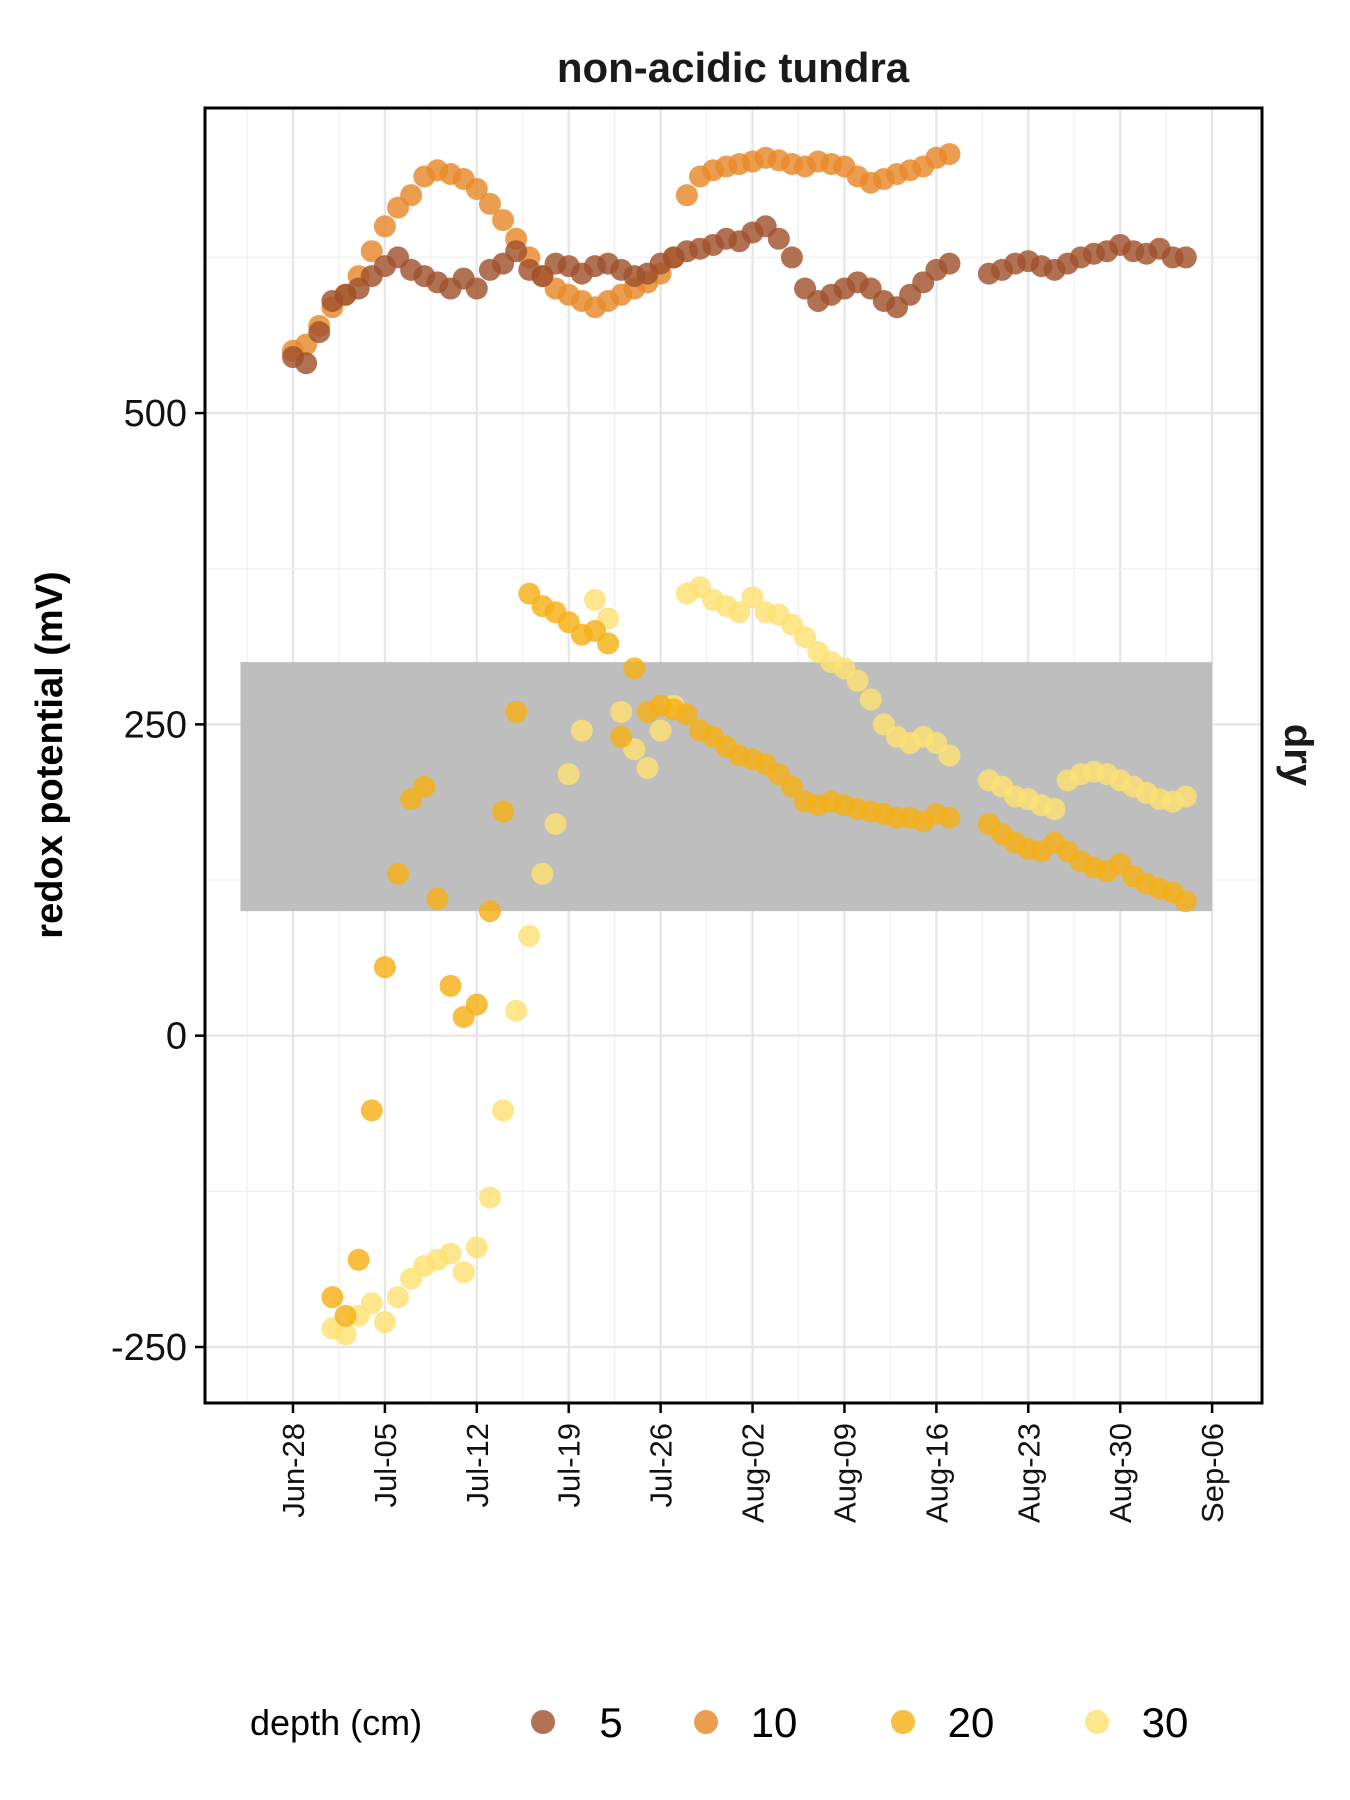  What do you see at coordinates (176, 1037) in the screenshot?
I see `y-tick-label: 0` at bounding box center [176, 1037].